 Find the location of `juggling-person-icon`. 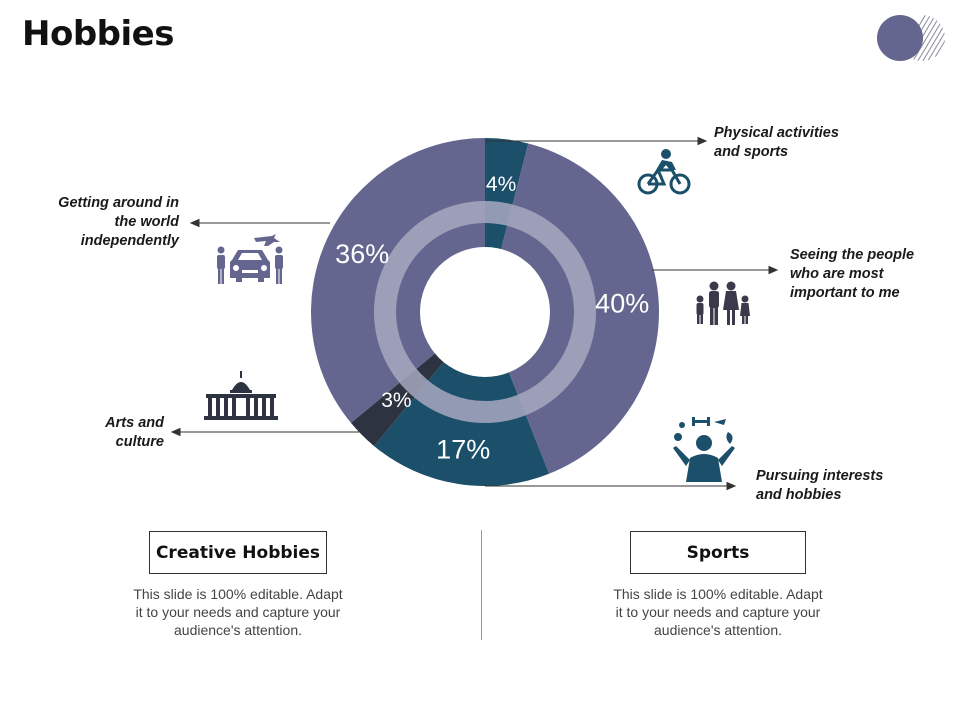

juggling-person-icon is located at coordinates (704, 449).